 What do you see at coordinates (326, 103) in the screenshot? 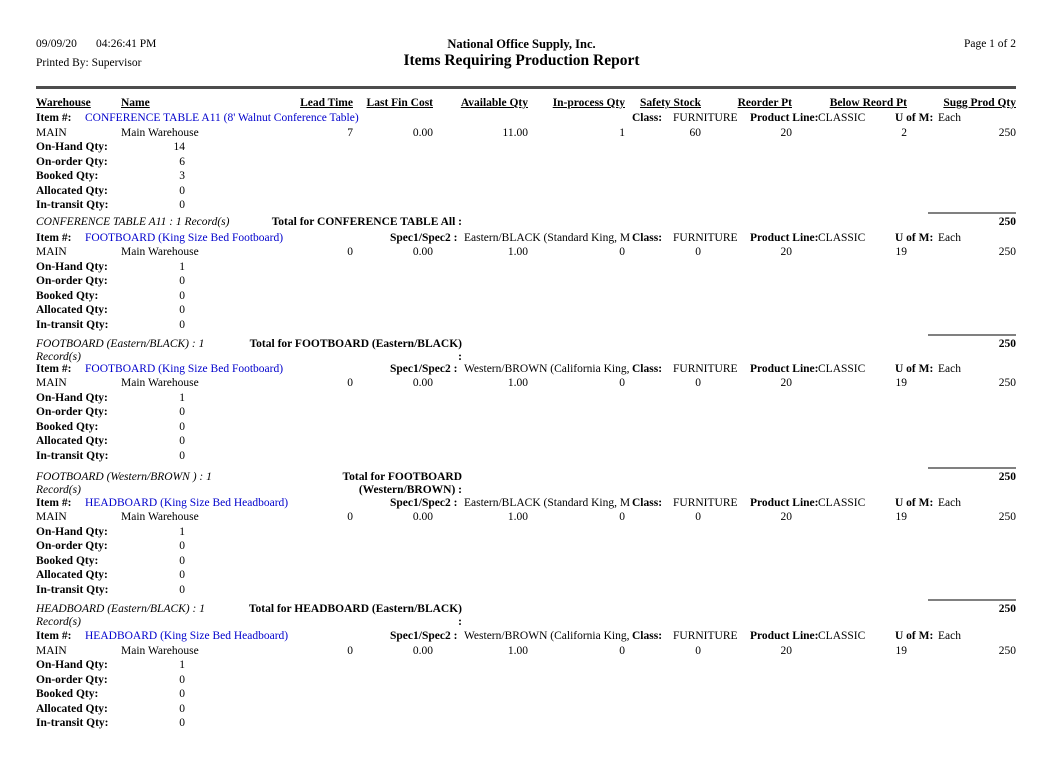
I see `col-lead-time: Lead Time` at bounding box center [326, 103].